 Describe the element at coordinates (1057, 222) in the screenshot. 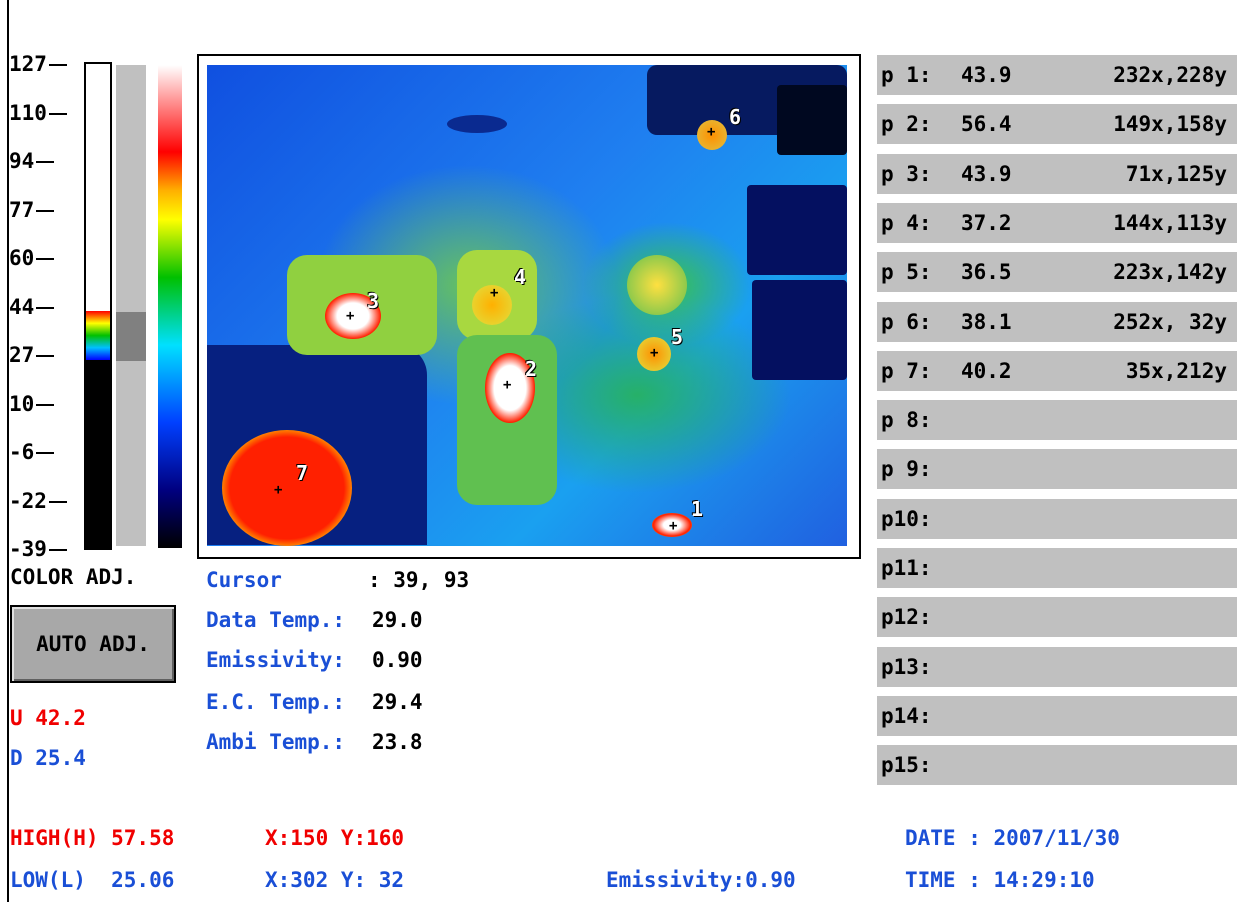

I see `point-row: p 4: 37.2 144x,113y` at that location.